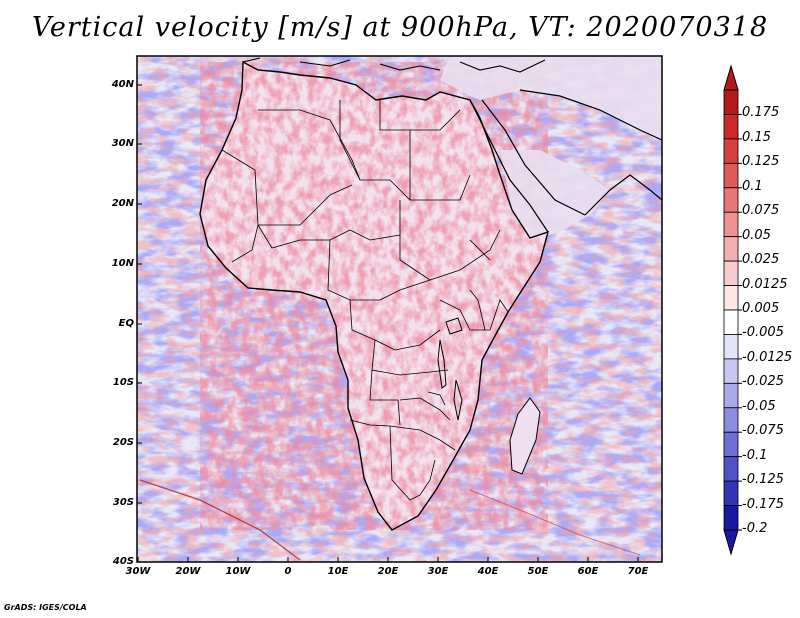 This screenshot has height=618, width=800. What do you see at coordinates (525, 436) in the screenshot?
I see `madagascar` at bounding box center [525, 436].